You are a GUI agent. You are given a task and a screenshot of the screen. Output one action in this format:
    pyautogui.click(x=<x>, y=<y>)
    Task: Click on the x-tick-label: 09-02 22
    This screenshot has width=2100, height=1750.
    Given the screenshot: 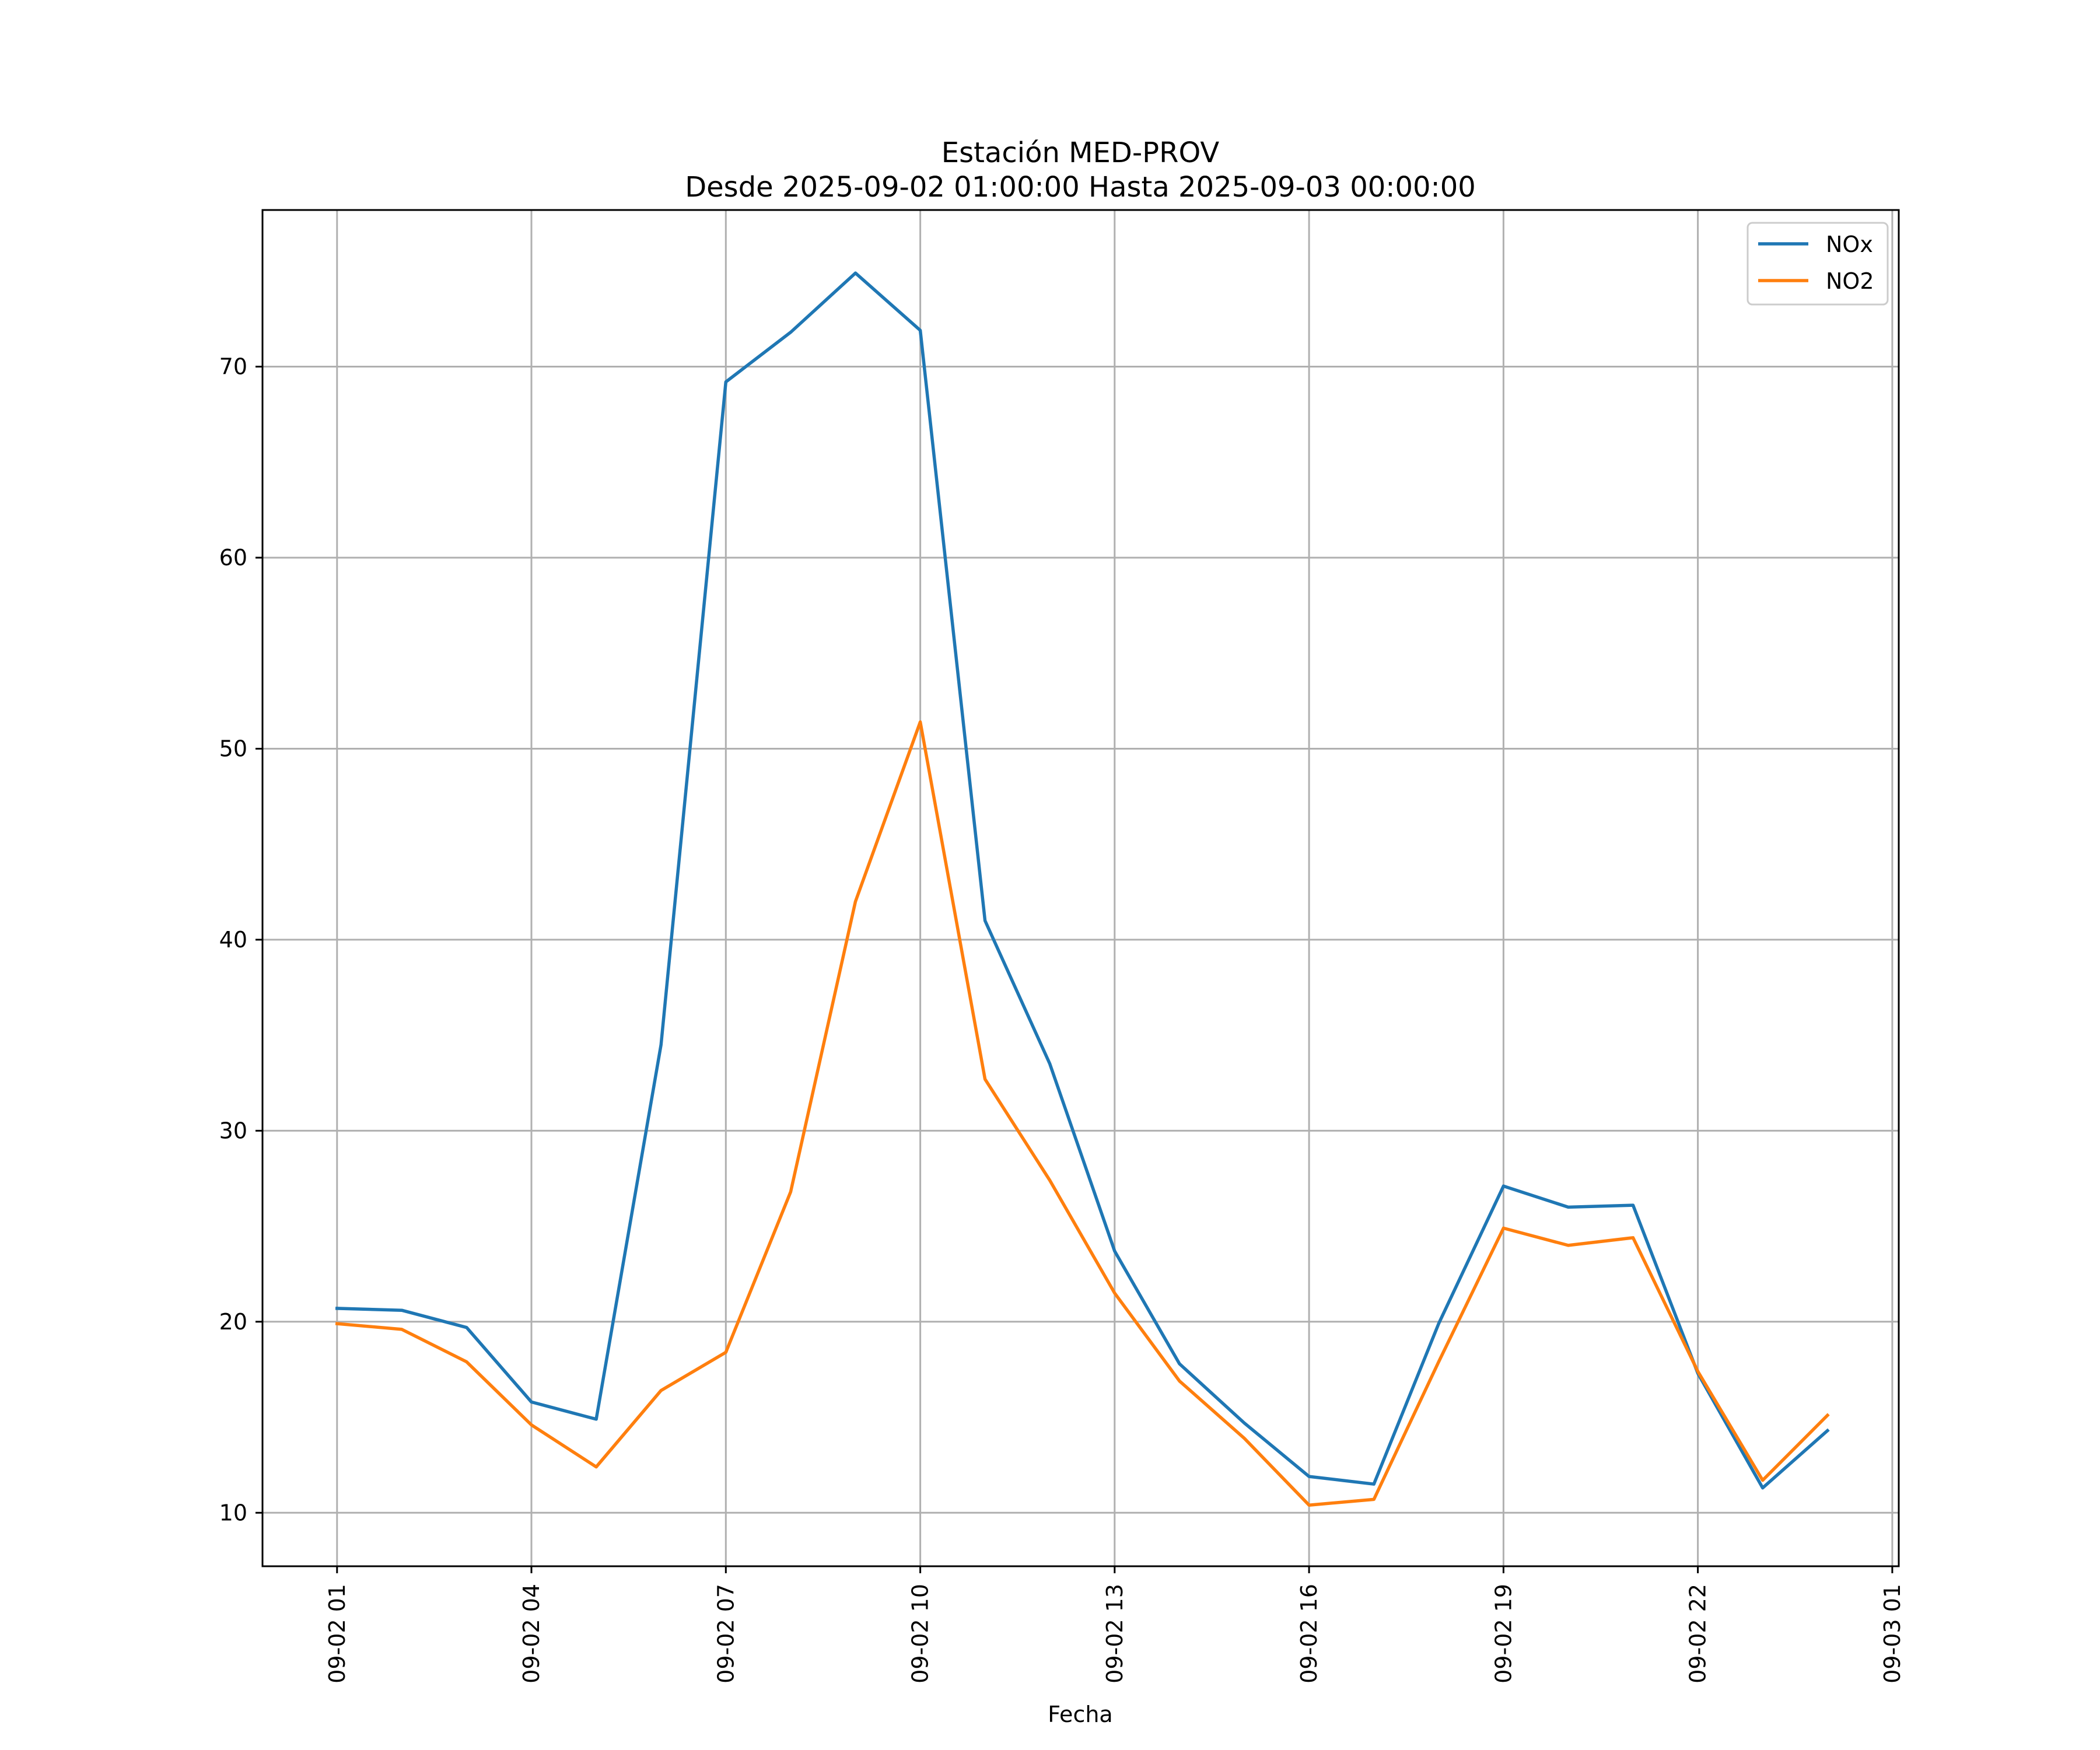 What is the action you would take?
    pyautogui.click(x=1698, y=1634)
    